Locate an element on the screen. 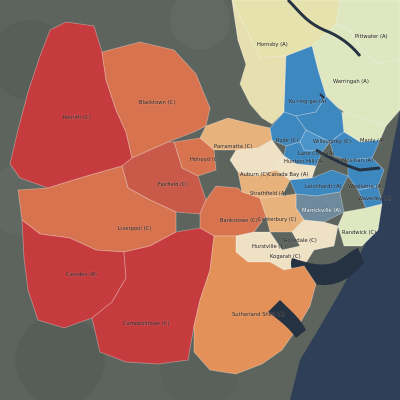 This screenshot has height=400, width=400. label-pittwater: Pittwater (A) is located at coordinates (371, 37).